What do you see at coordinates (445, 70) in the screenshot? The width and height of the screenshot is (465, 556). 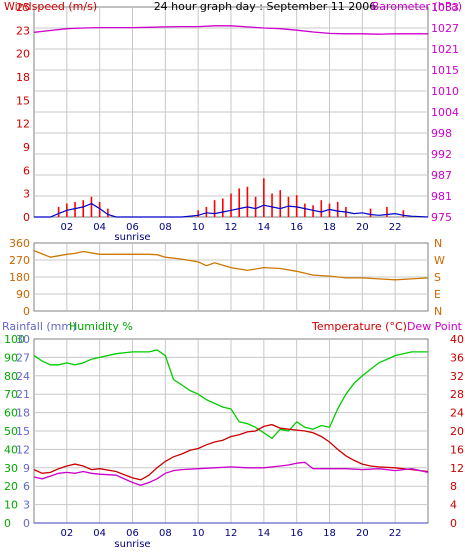 I see `baro-tick-label: 1015` at bounding box center [445, 70].